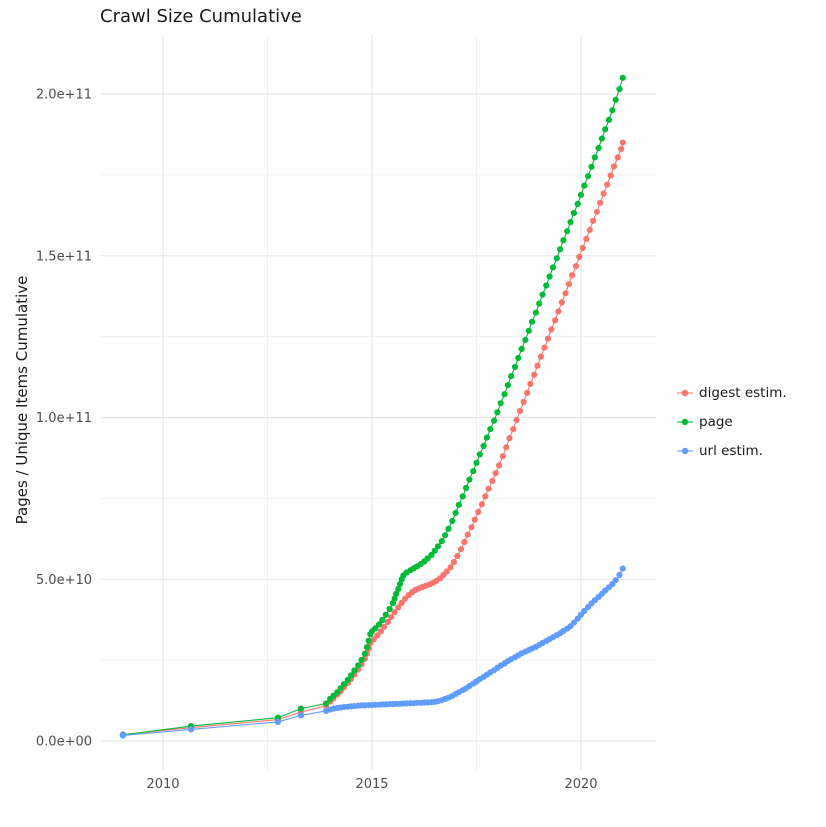 This screenshot has height=827, width=826. Describe the element at coordinates (743, 392) in the screenshot. I see `legend-label: digest estim.` at that location.